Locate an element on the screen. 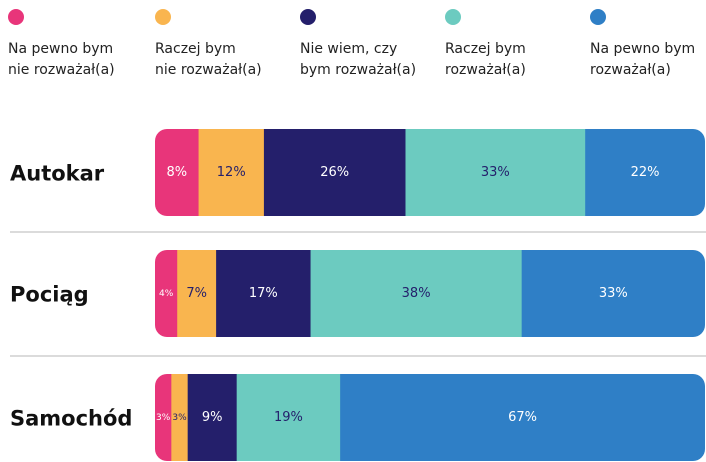 This screenshot has height=462, width=706. value-label: 12% is located at coordinates (231, 172).